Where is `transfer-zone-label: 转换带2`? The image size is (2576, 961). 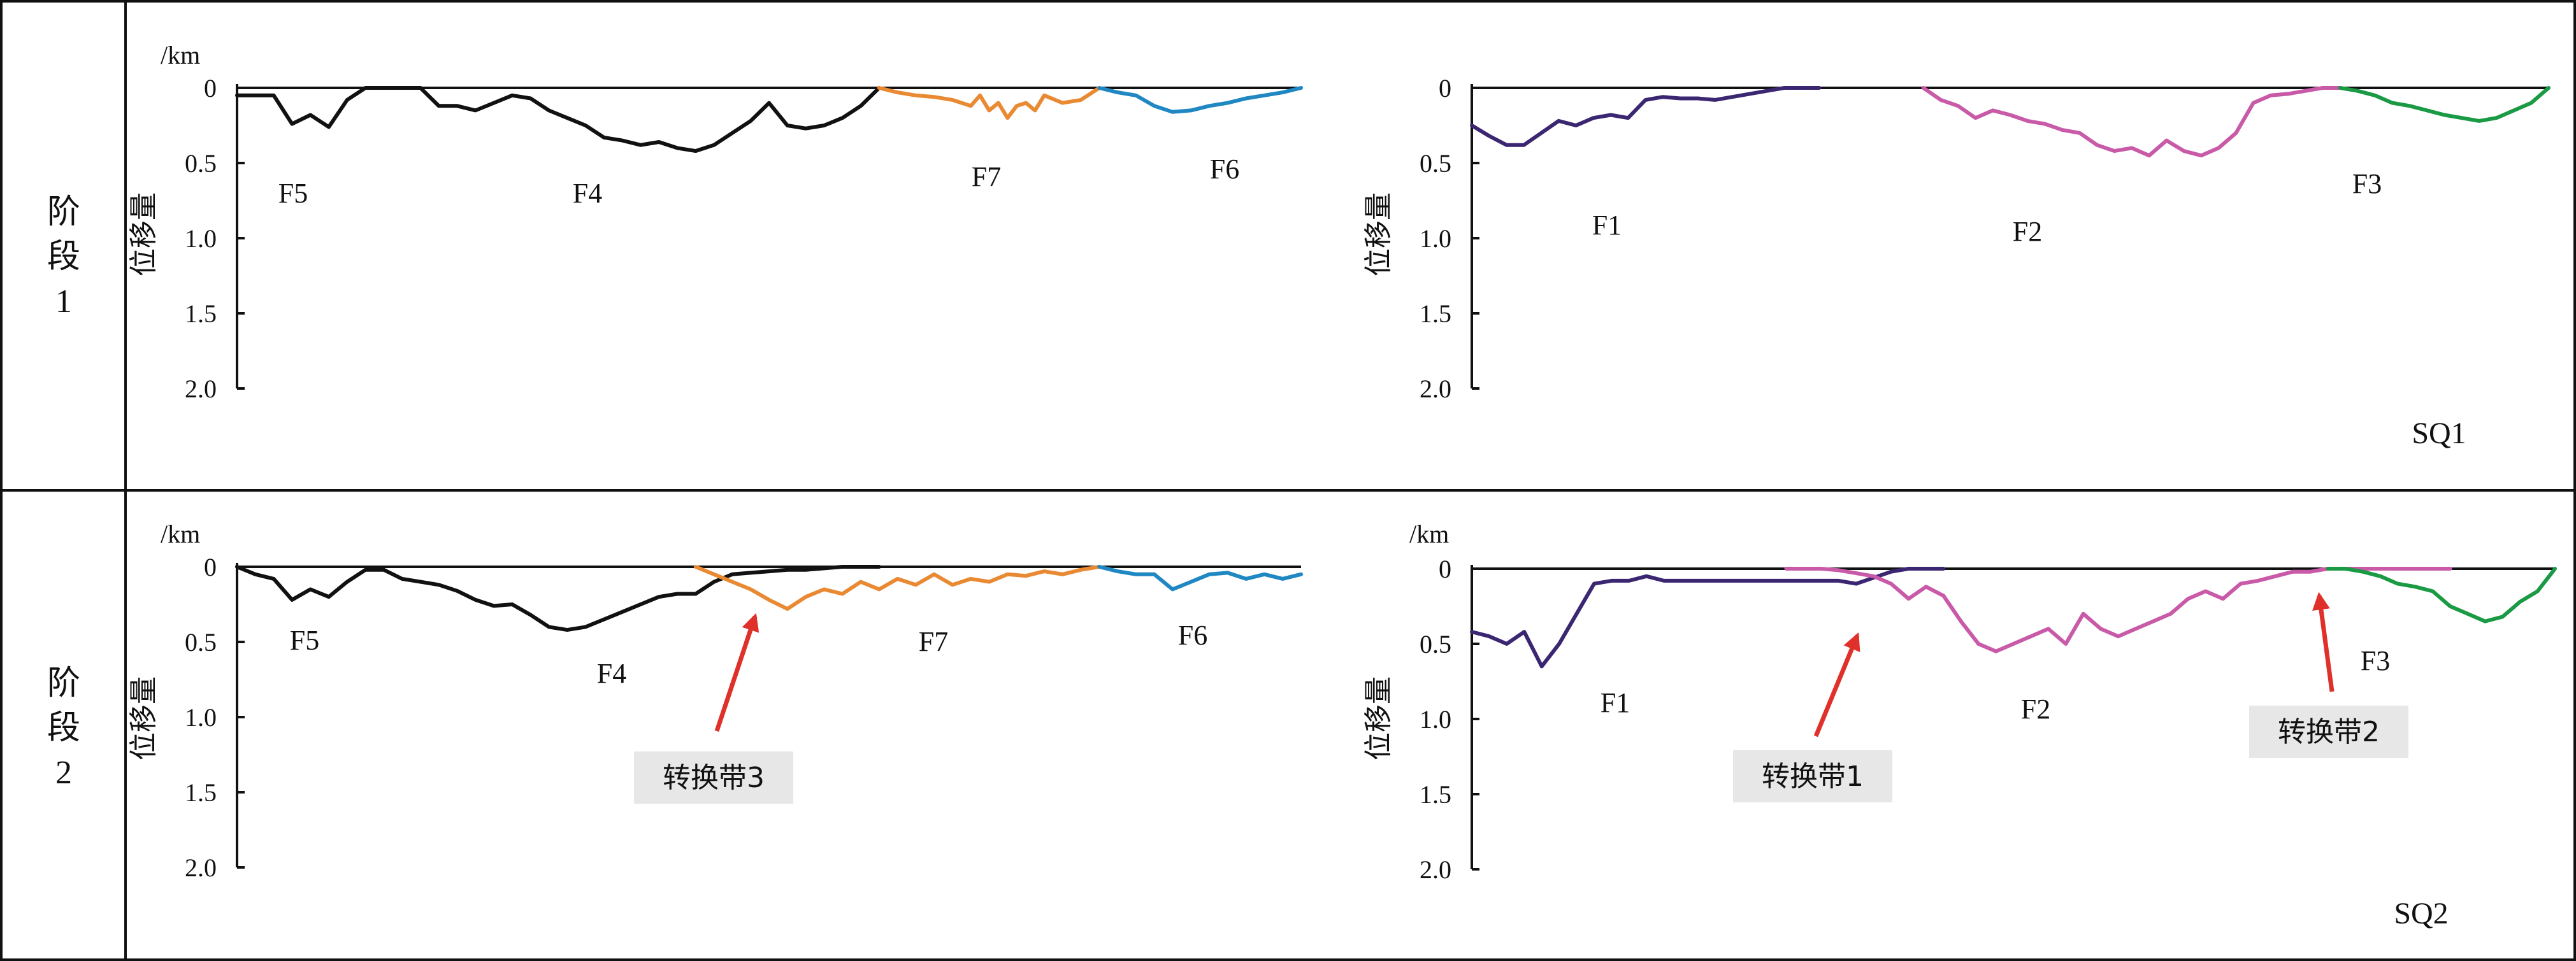
transfer-zone-label: 转换带2 is located at coordinates (2329, 732).